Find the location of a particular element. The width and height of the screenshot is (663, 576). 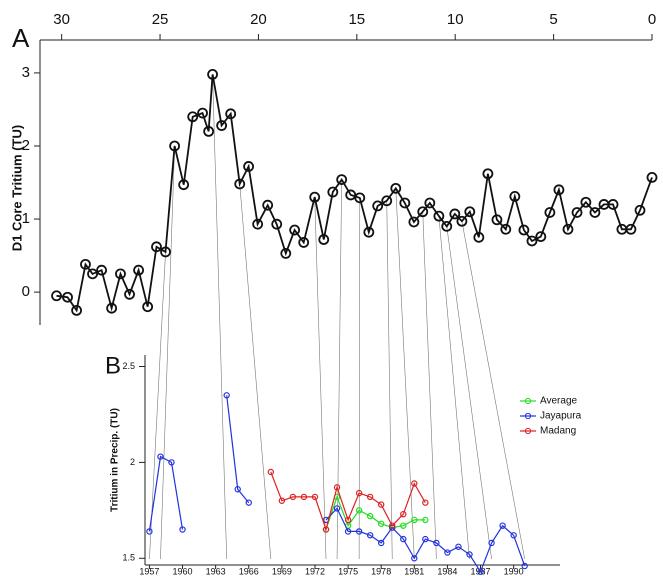

x-tick-label: 1960 is located at coordinates (183, 571).